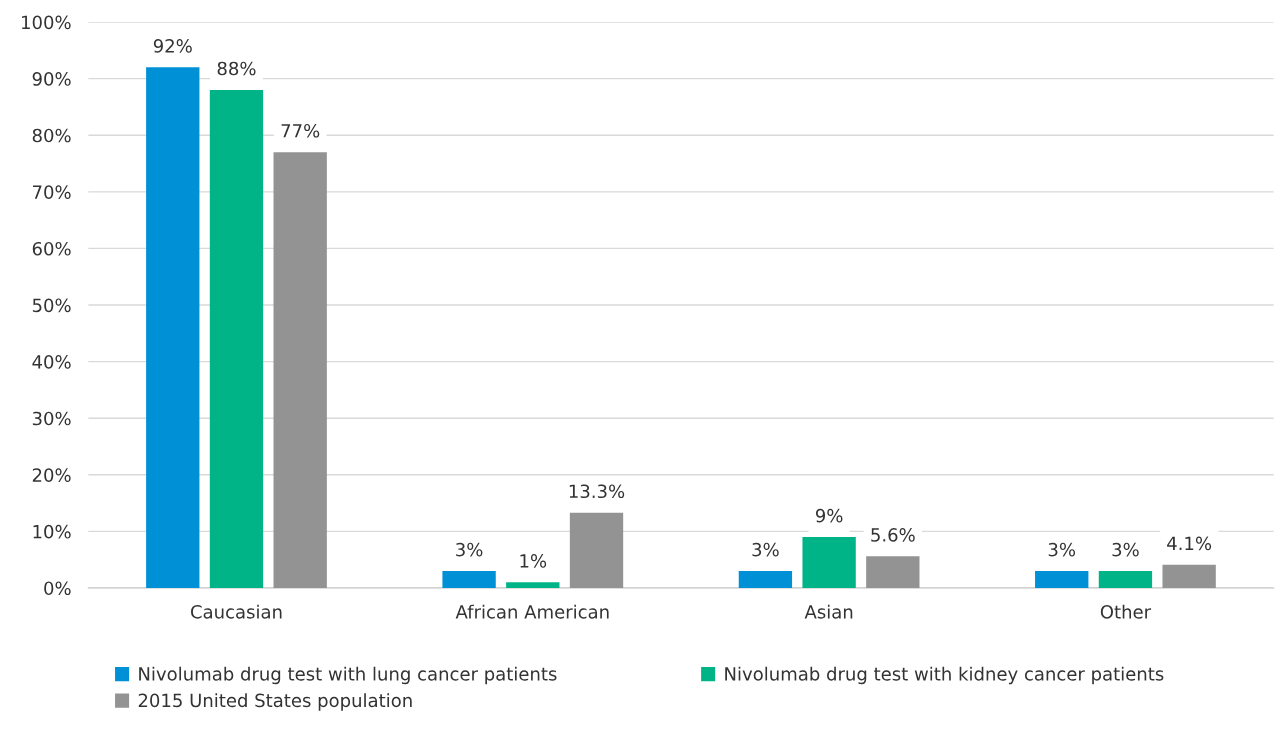 The width and height of the screenshot is (1280, 735). I want to click on x-tick-label: African American, so click(532, 611).